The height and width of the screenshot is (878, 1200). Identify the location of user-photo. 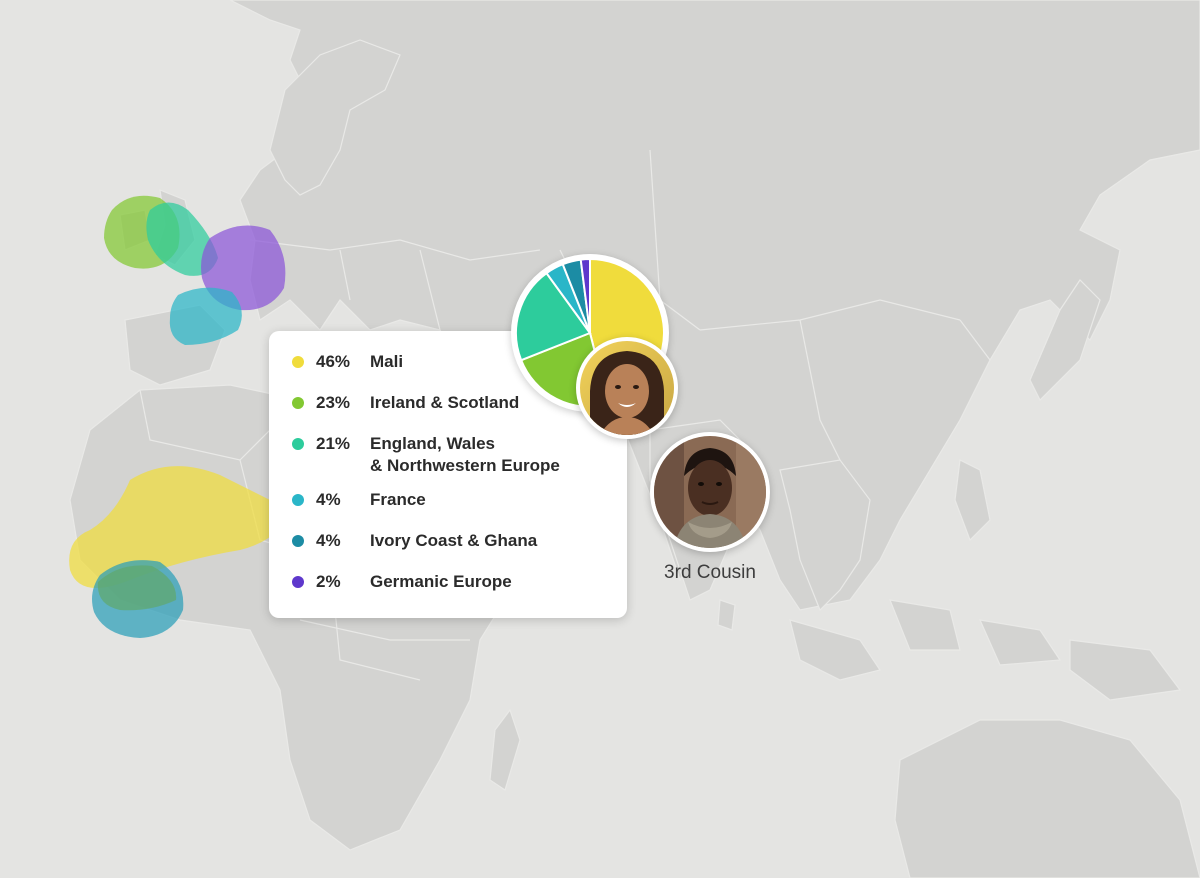
(627, 388).